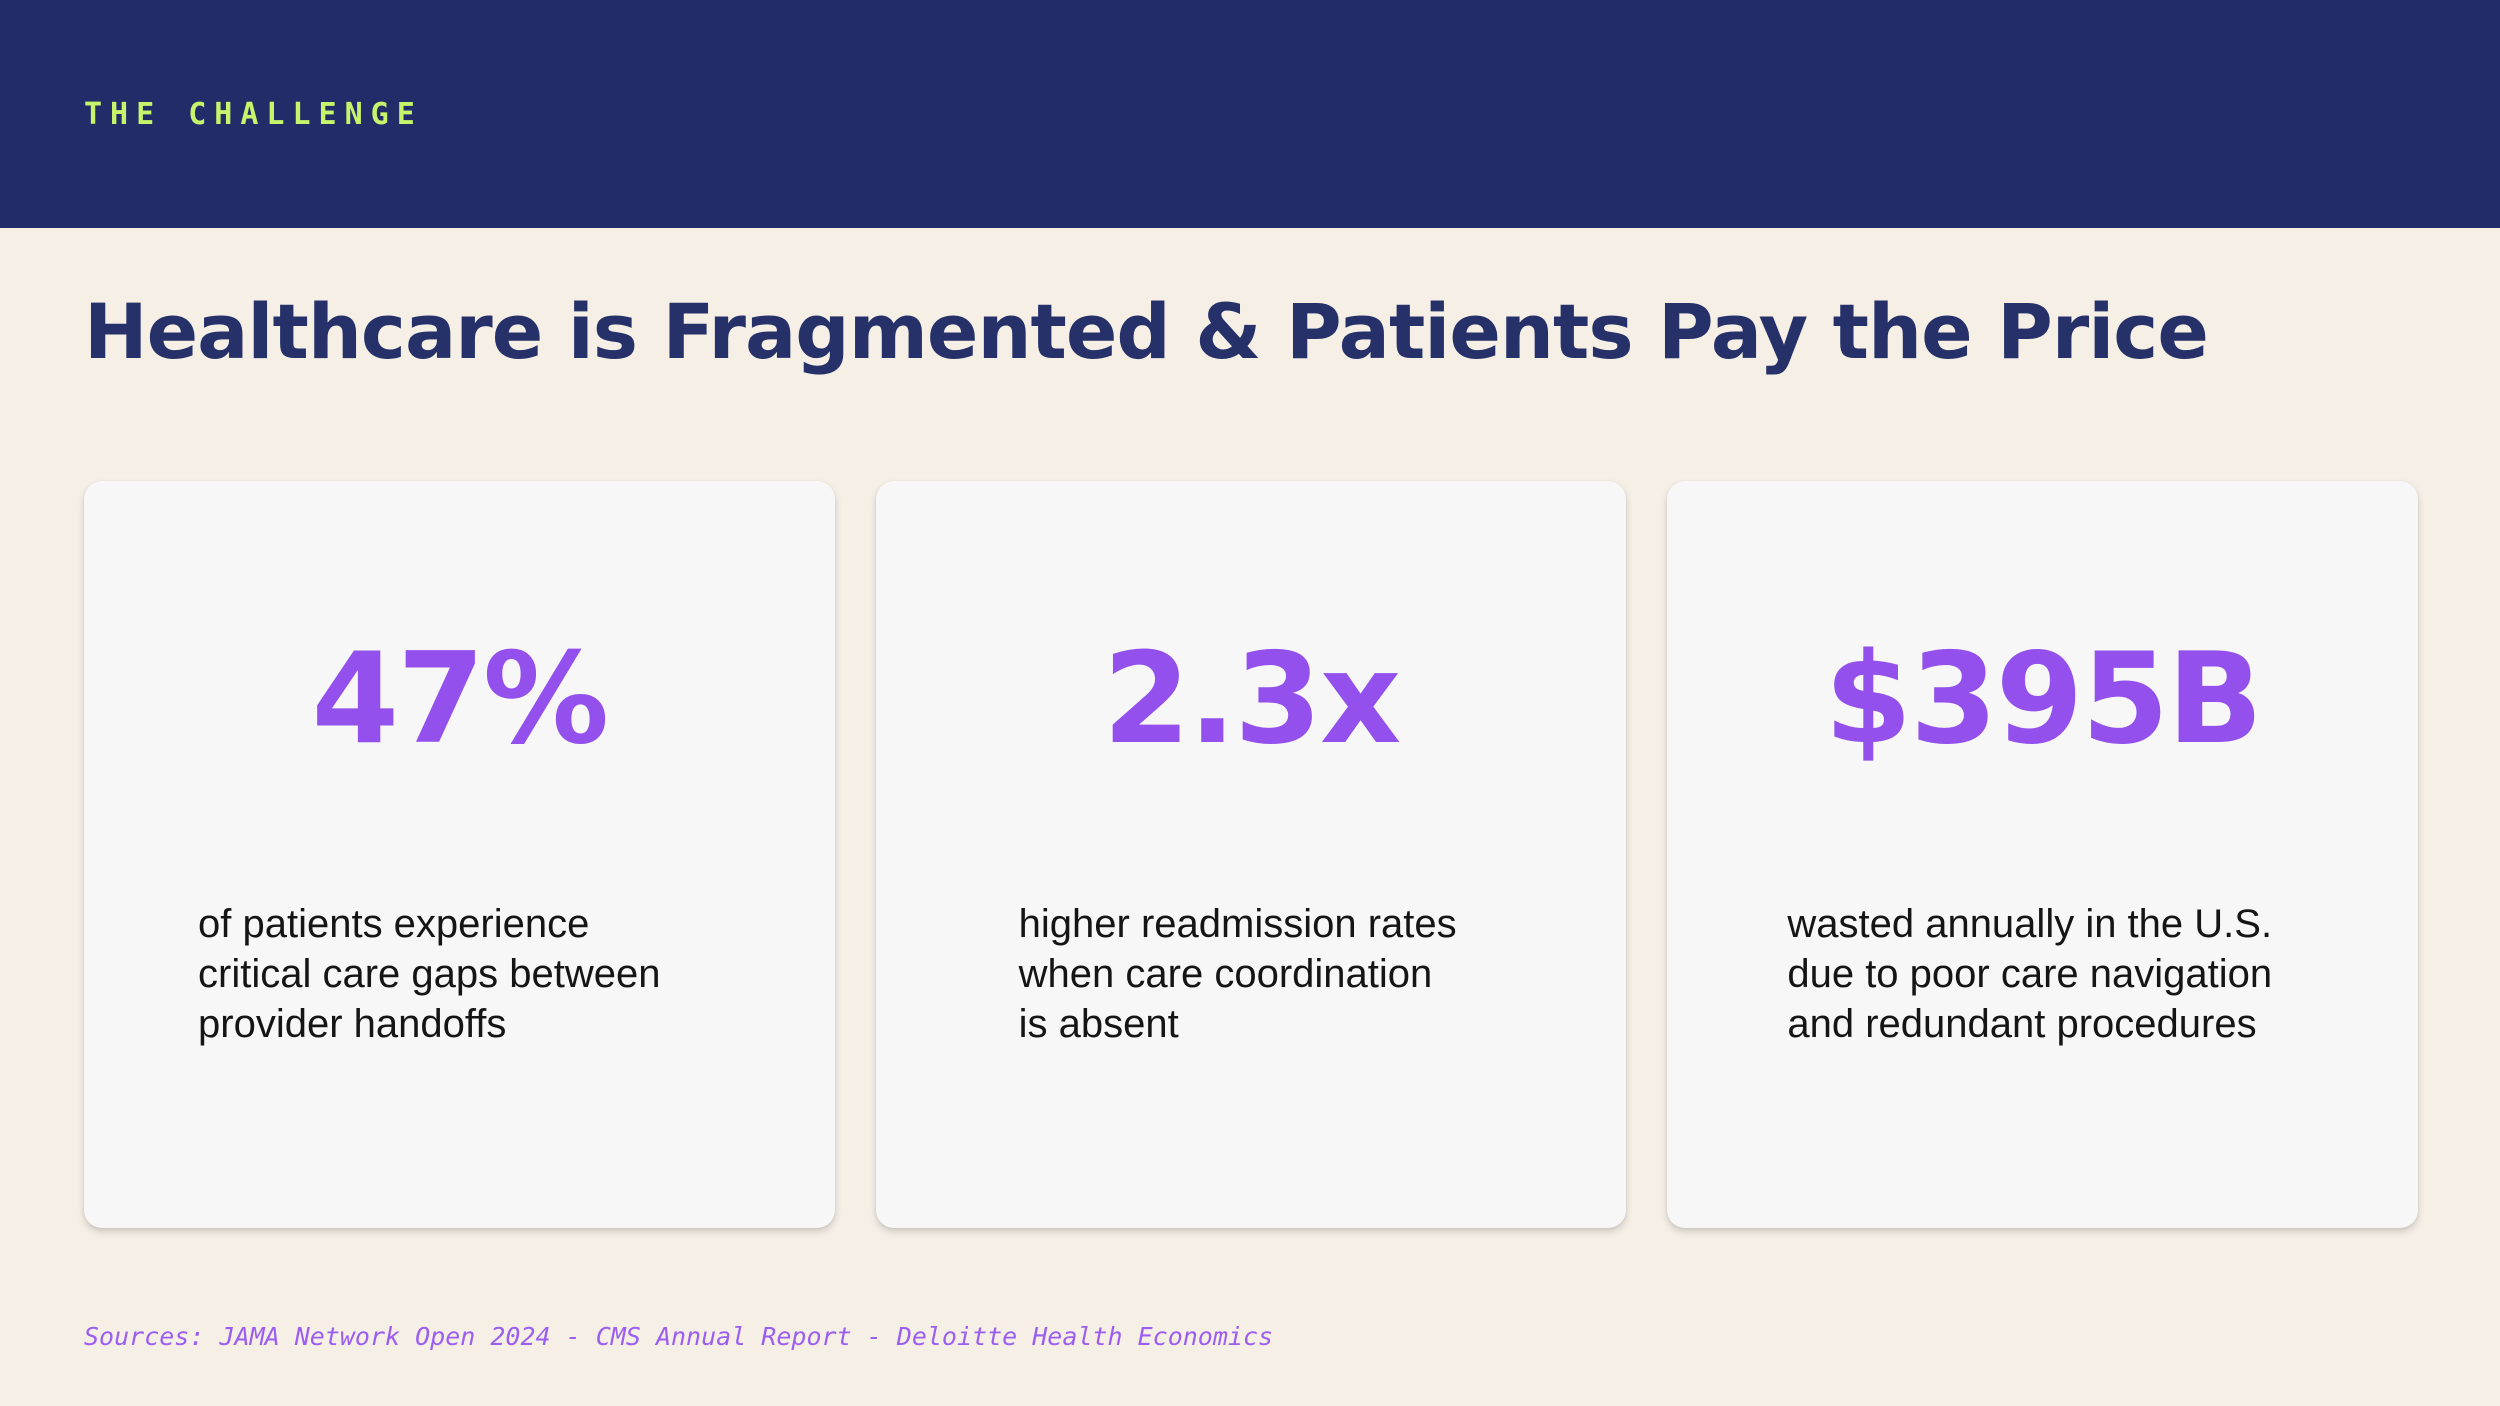 The height and width of the screenshot is (1406, 2500). I want to click on stat-description-line: when care coordination, so click(1225, 974).